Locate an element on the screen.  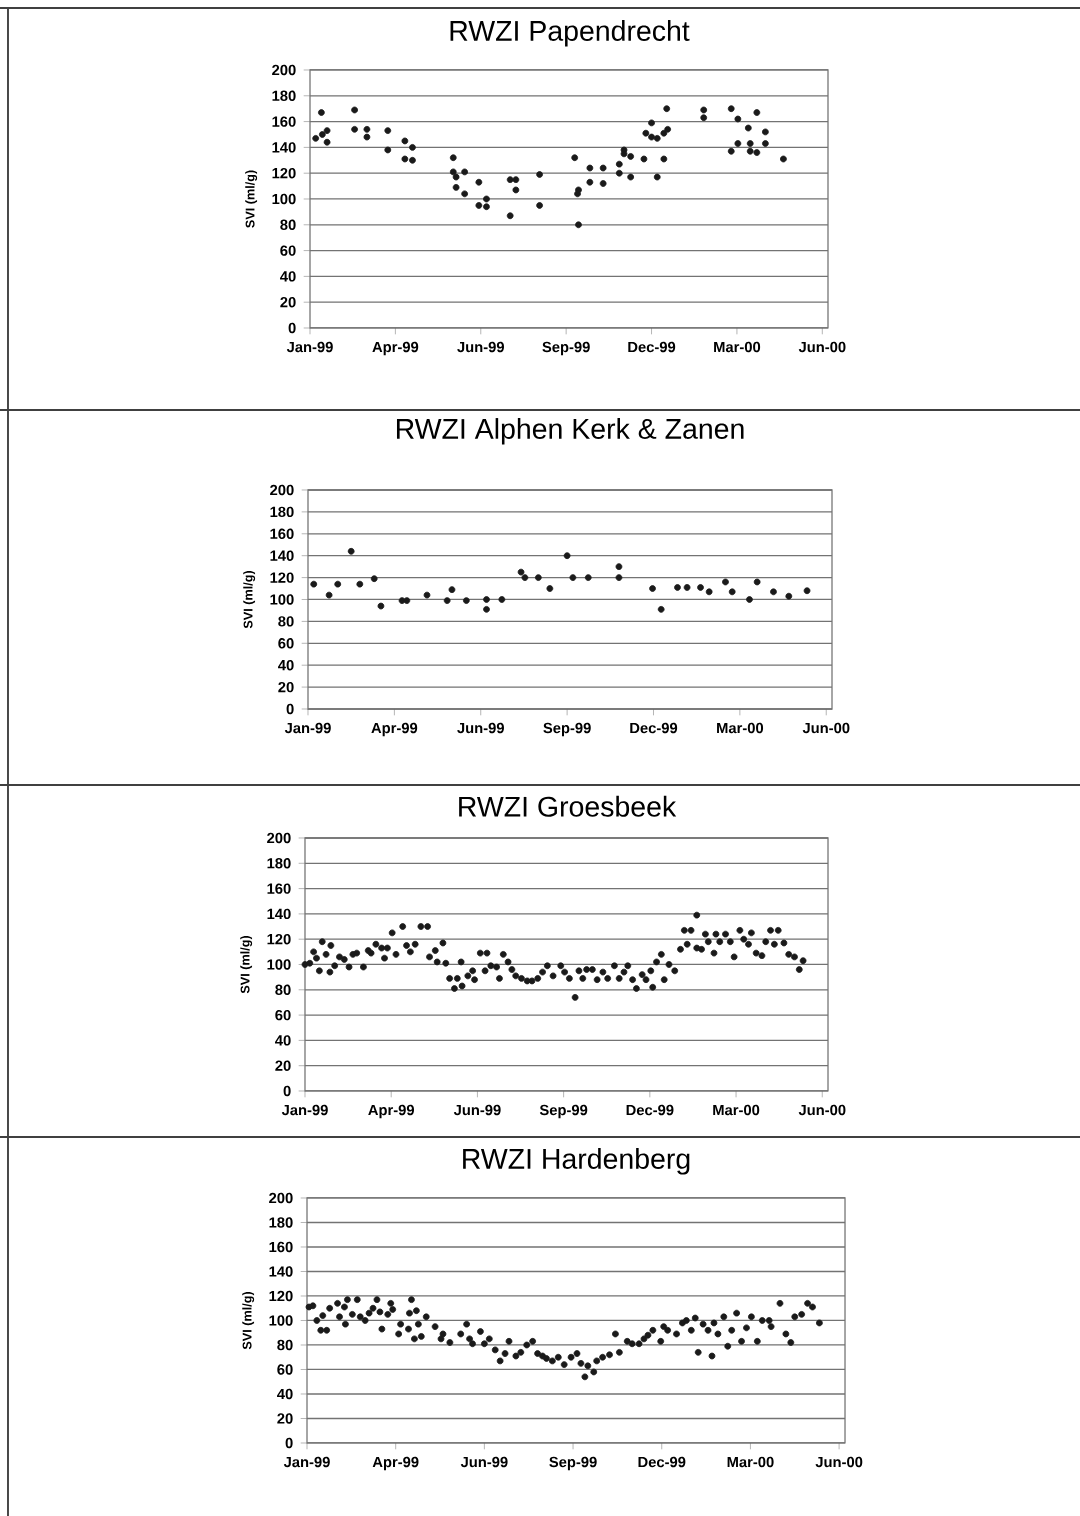
chart-title: RWZI Papendrecht is located at coordinates (570, 33).